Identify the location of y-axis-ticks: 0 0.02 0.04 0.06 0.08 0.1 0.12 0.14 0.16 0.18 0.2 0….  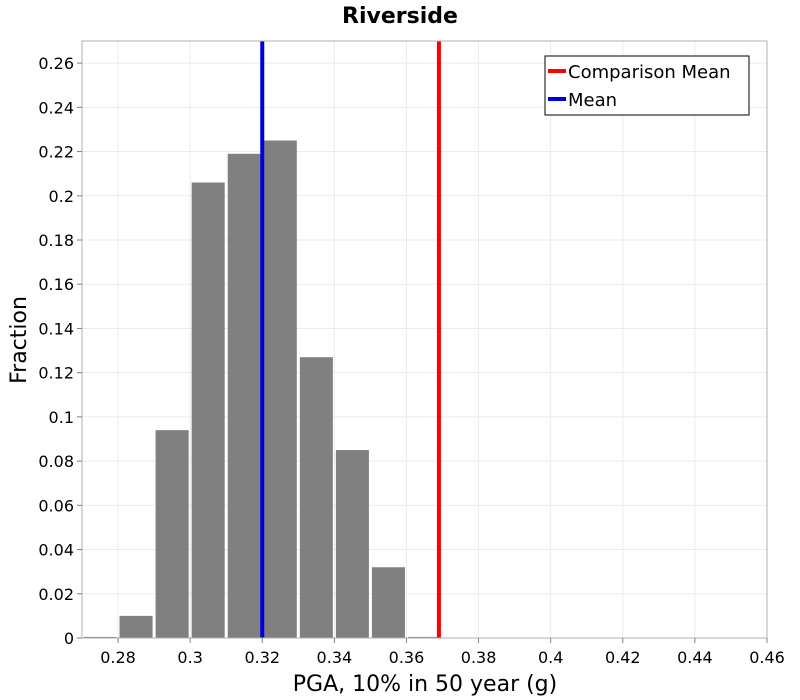
(60, 351).